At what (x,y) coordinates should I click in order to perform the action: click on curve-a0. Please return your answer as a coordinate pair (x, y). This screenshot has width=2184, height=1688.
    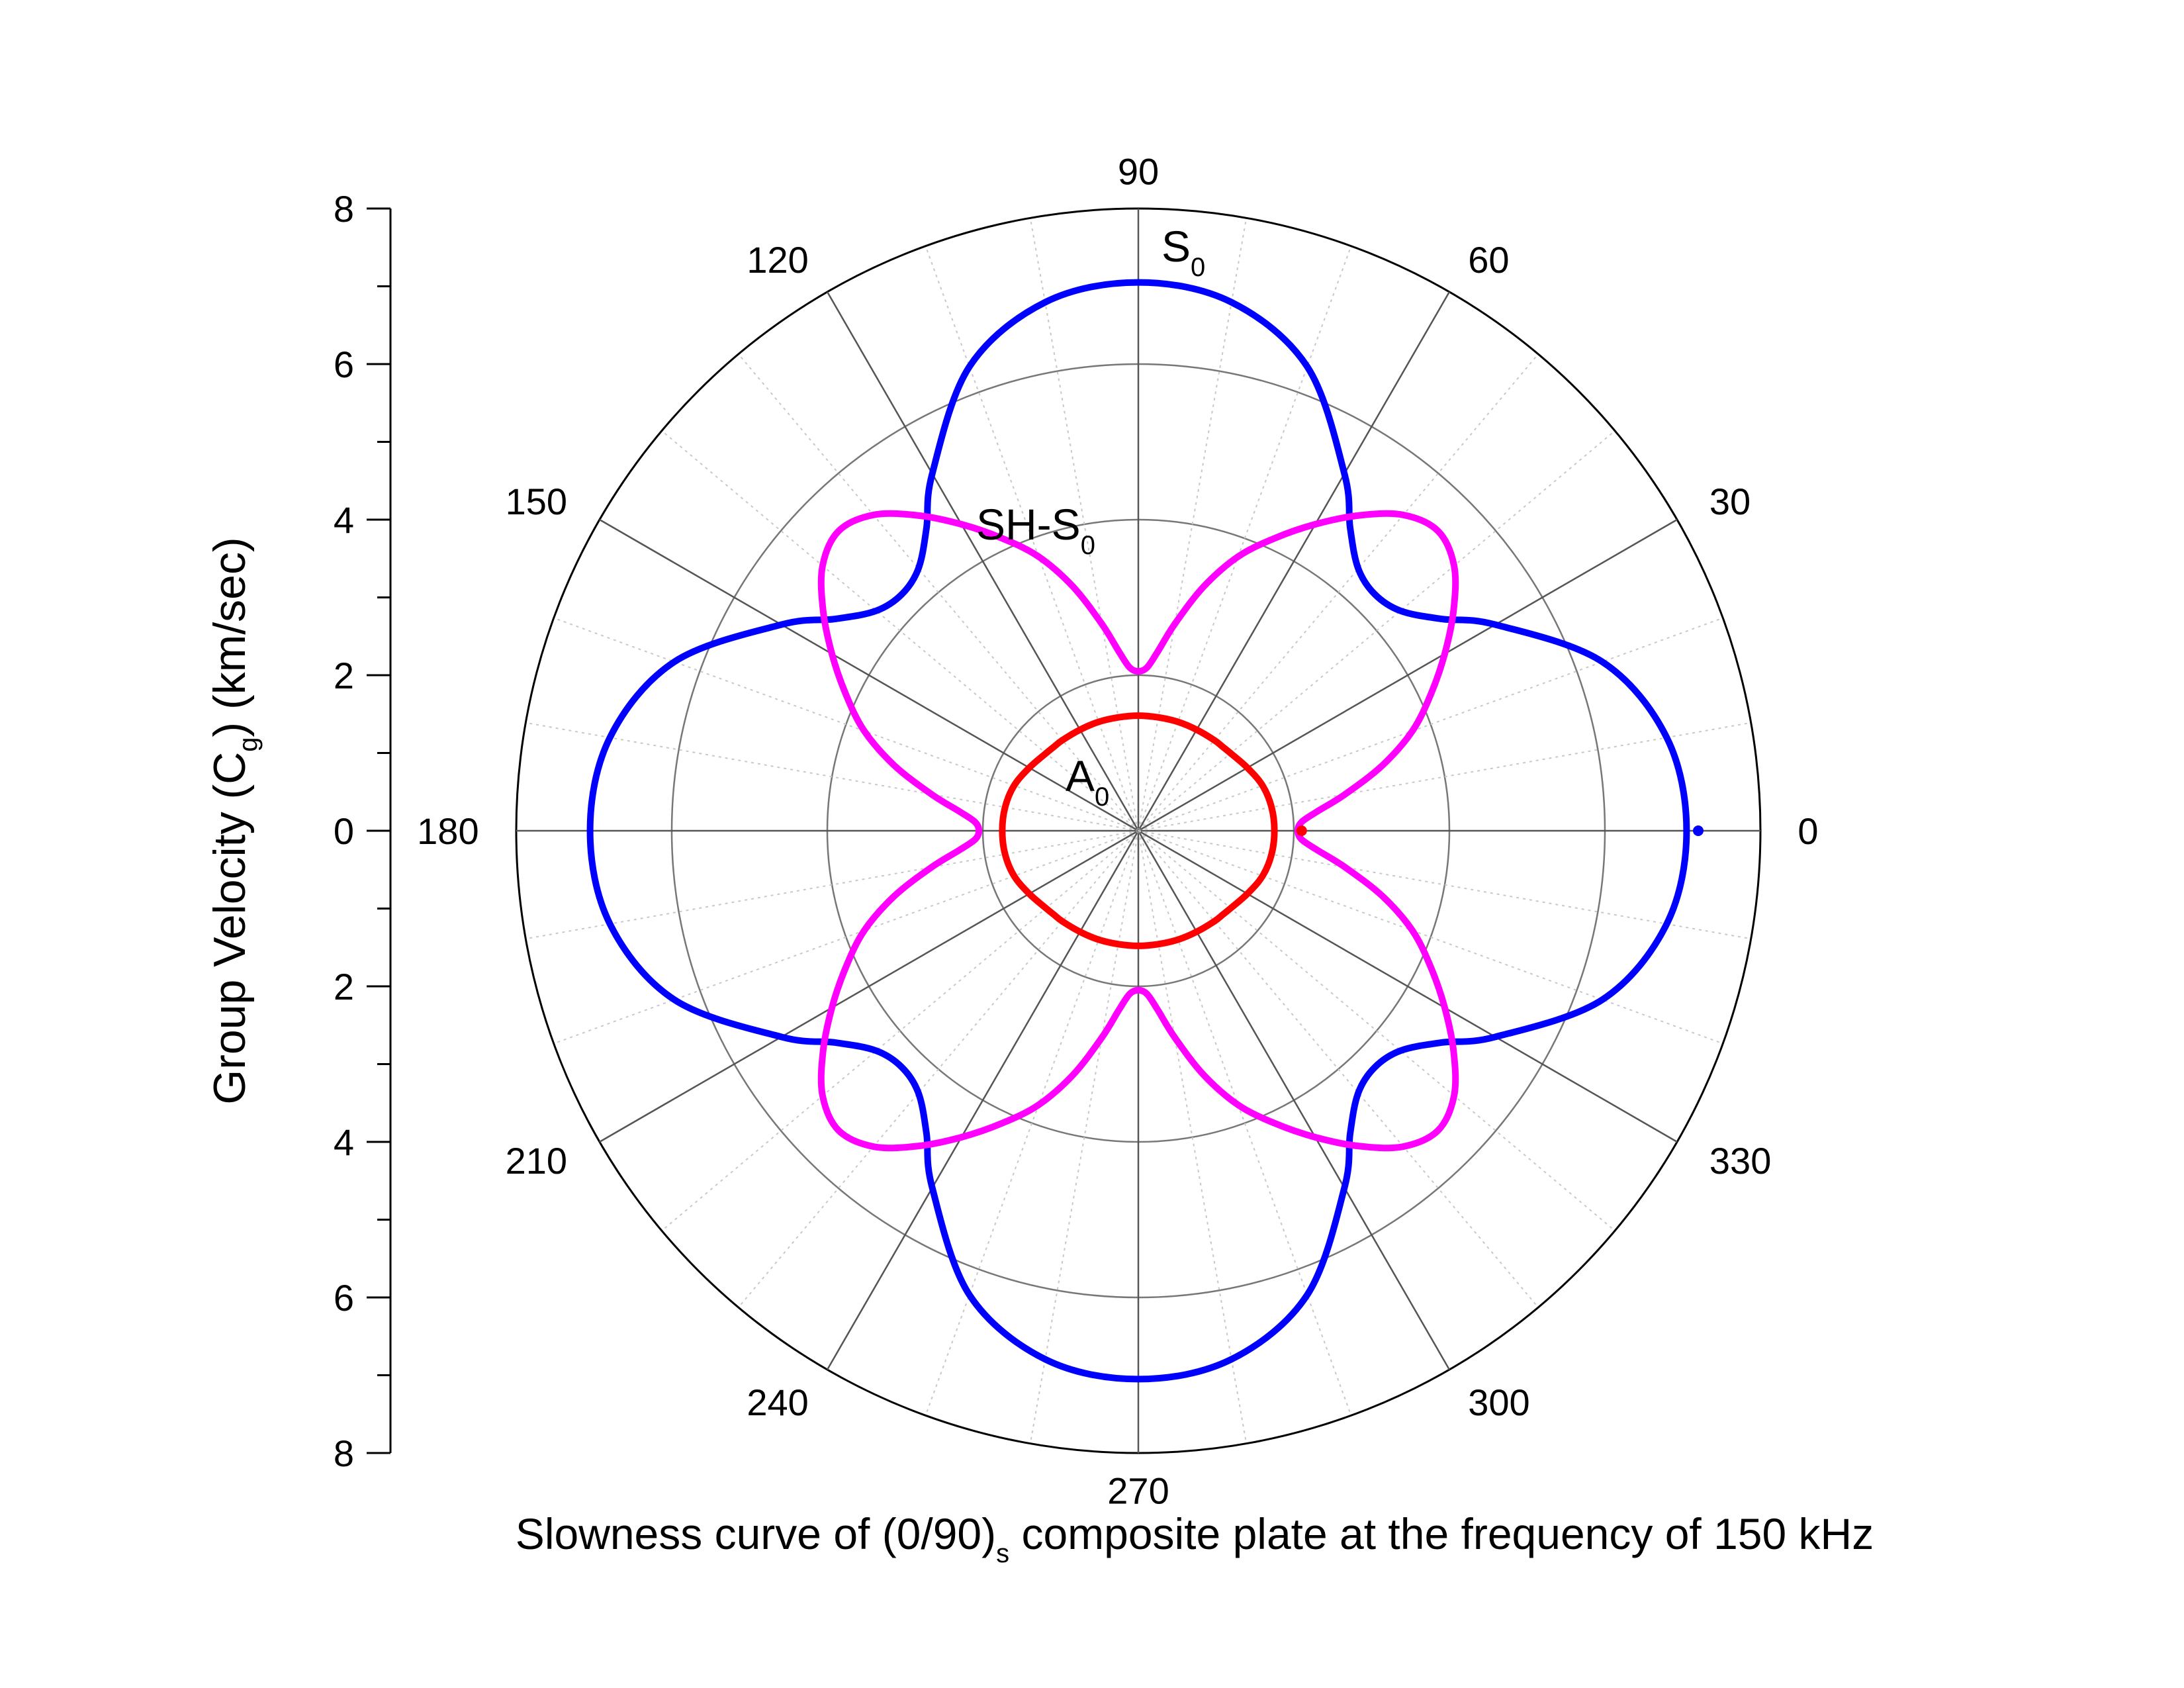
    Looking at the image, I should click on (1139, 830).